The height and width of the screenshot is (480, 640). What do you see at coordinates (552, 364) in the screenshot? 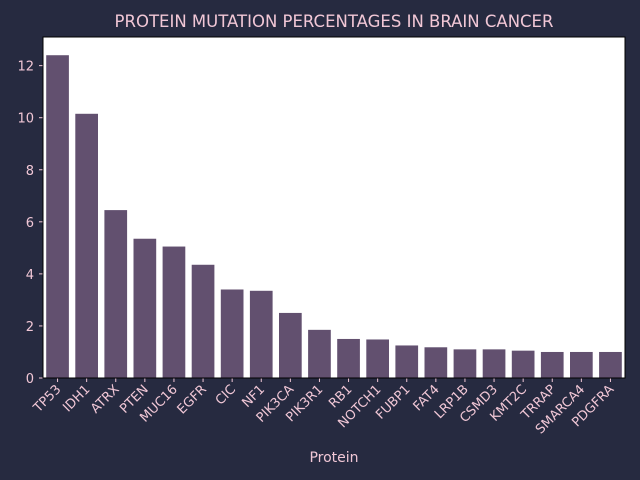
I see `bar-trrap` at bounding box center [552, 364].